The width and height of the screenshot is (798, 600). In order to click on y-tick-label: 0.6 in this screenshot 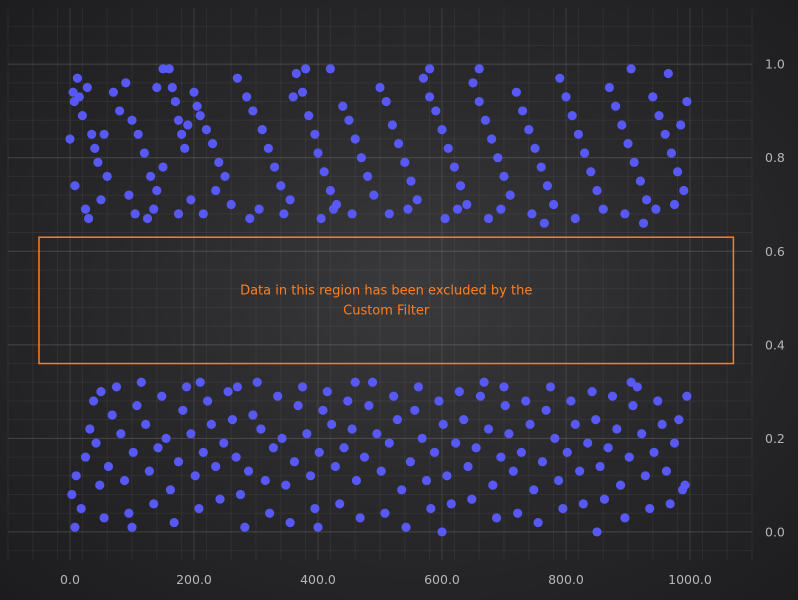, I will do `click(775, 251)`.